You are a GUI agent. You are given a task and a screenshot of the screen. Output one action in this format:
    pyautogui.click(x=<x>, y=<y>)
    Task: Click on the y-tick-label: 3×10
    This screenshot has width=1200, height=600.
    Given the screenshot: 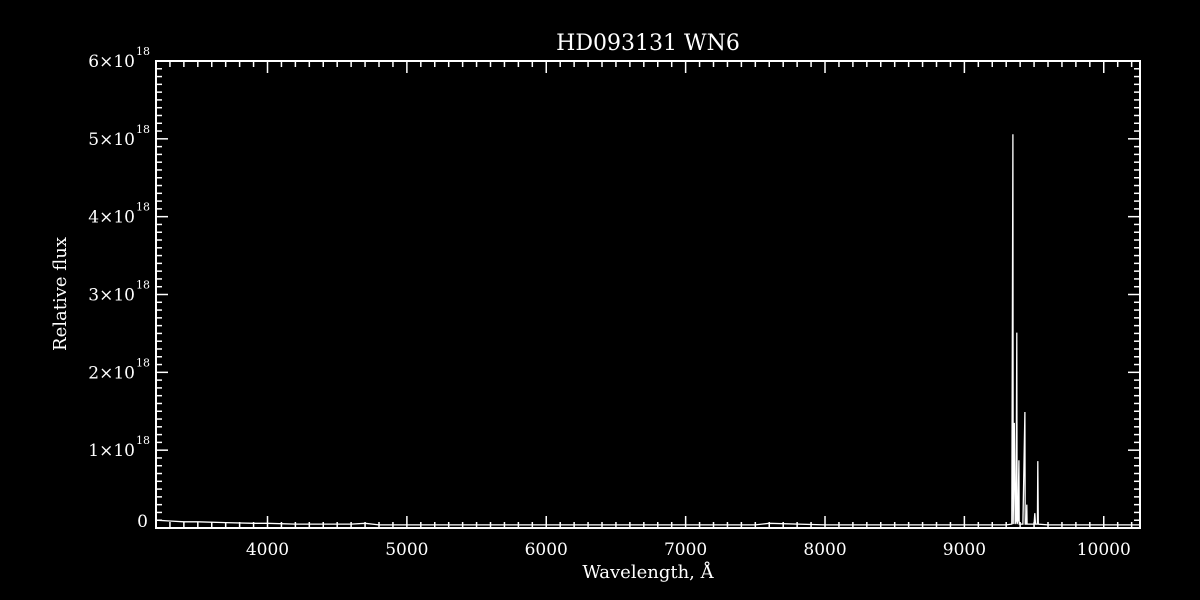 What is the action you would take?
    pyautogui.click(x=111, y=296)
    